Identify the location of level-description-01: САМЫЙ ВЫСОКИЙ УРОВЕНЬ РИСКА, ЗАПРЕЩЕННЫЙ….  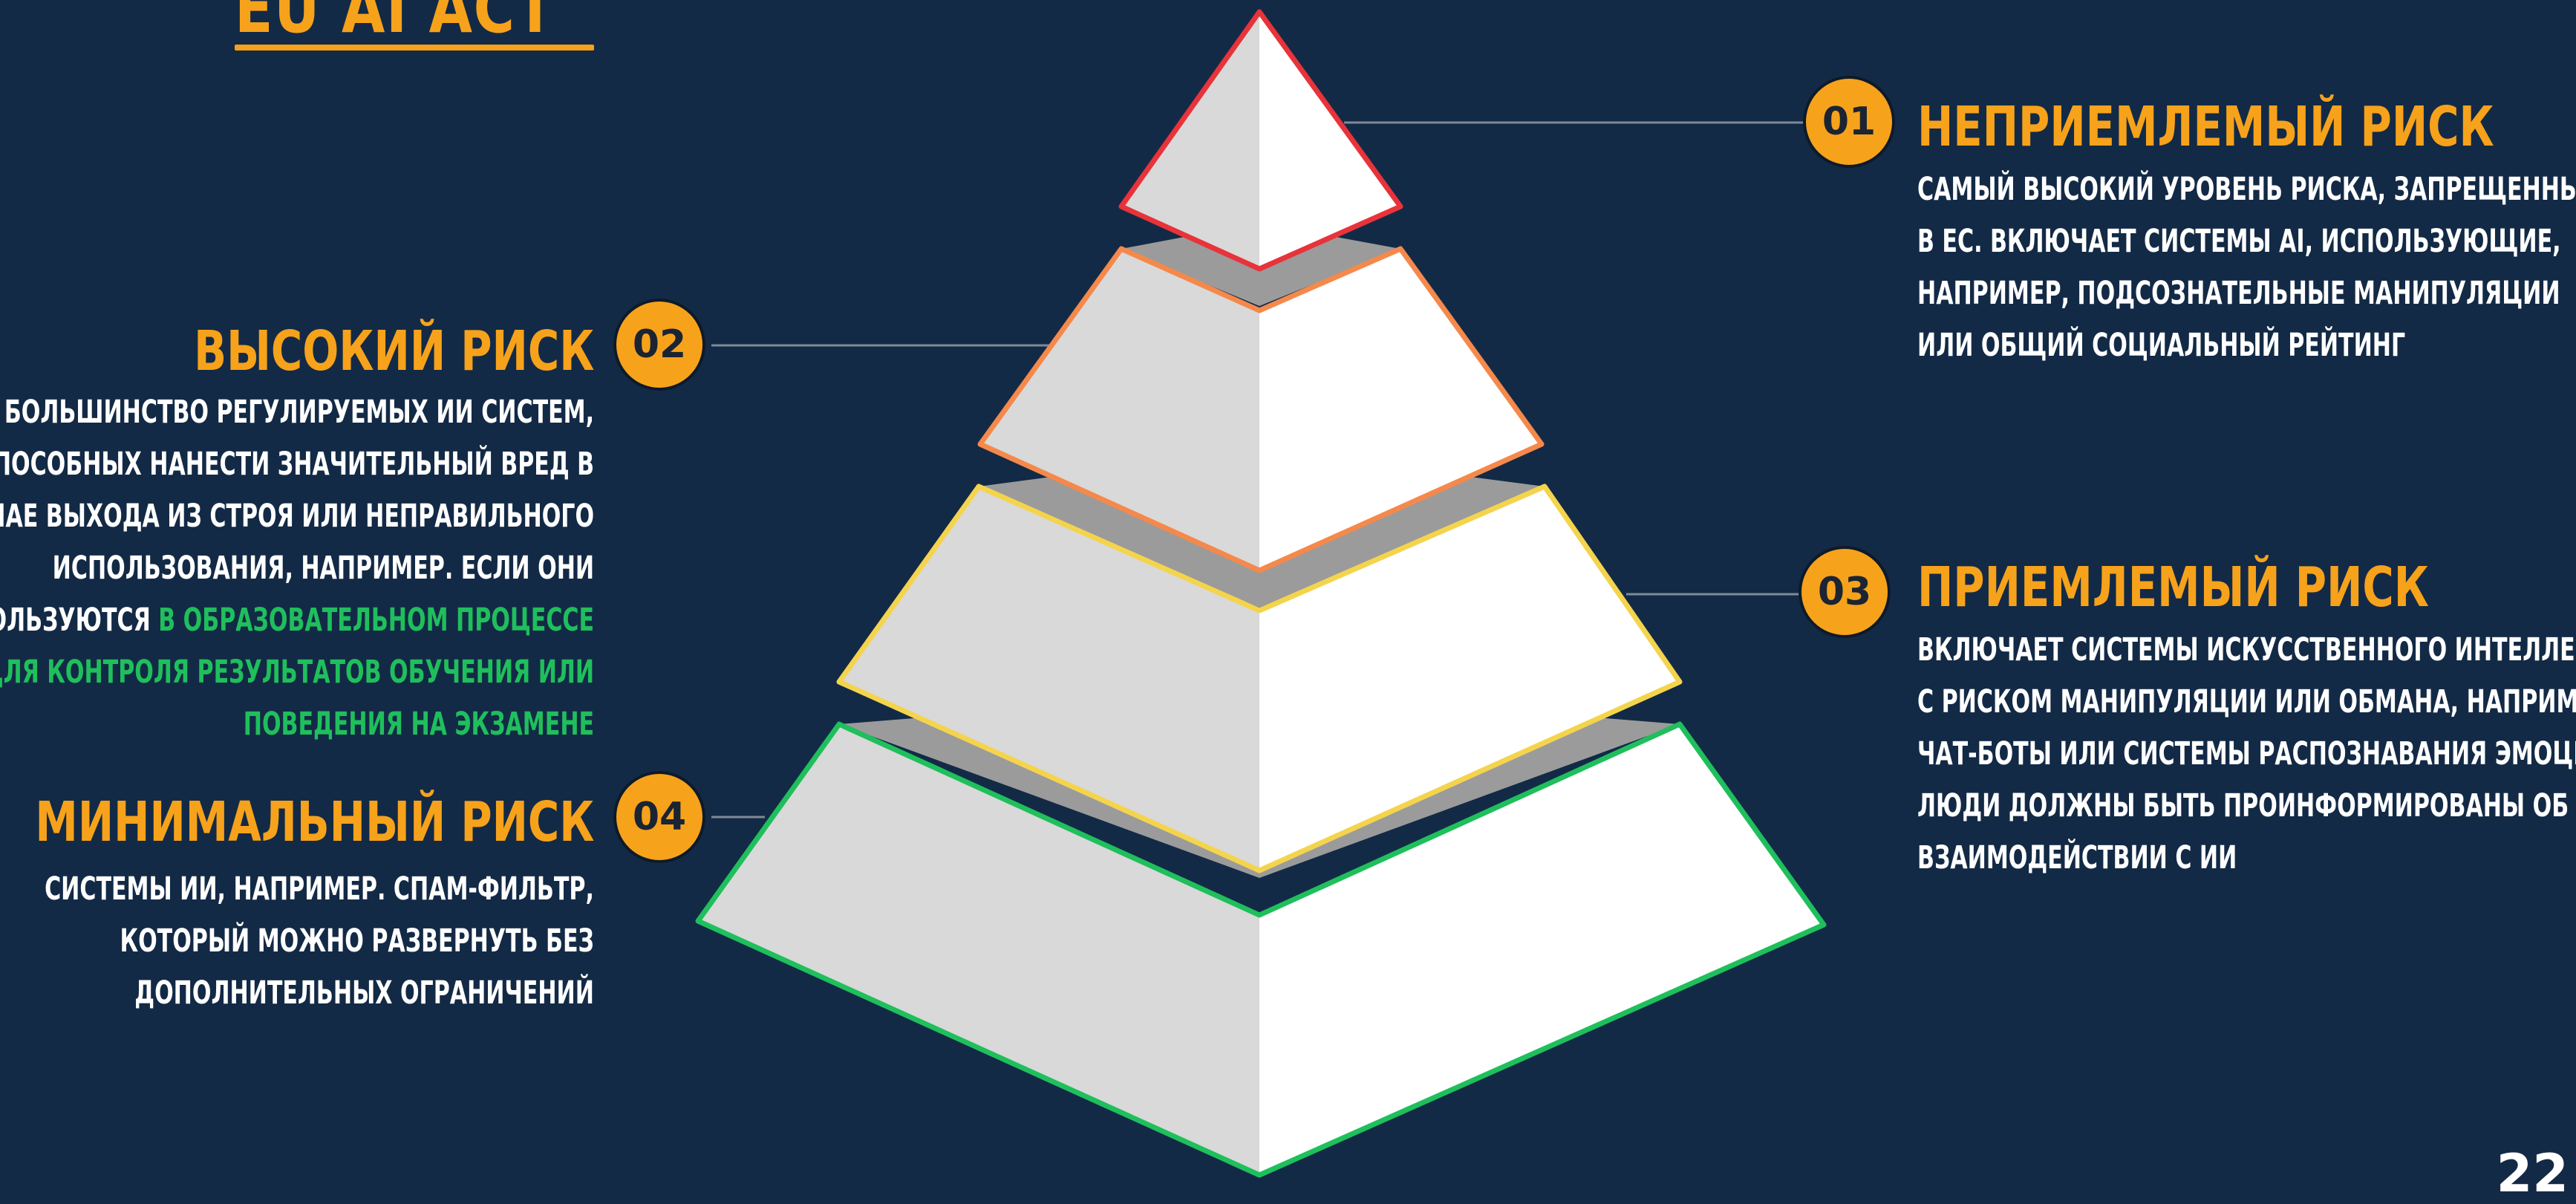
(2246, 267).